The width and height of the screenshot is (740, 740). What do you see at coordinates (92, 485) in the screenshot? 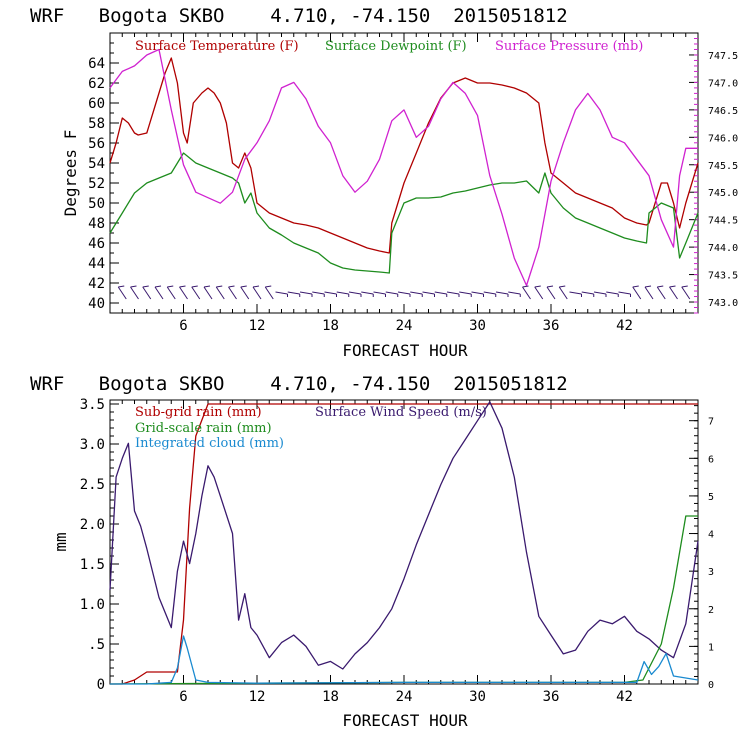
I see `bot-y-tick-label: 2.5` at bounding box center [92, 485].